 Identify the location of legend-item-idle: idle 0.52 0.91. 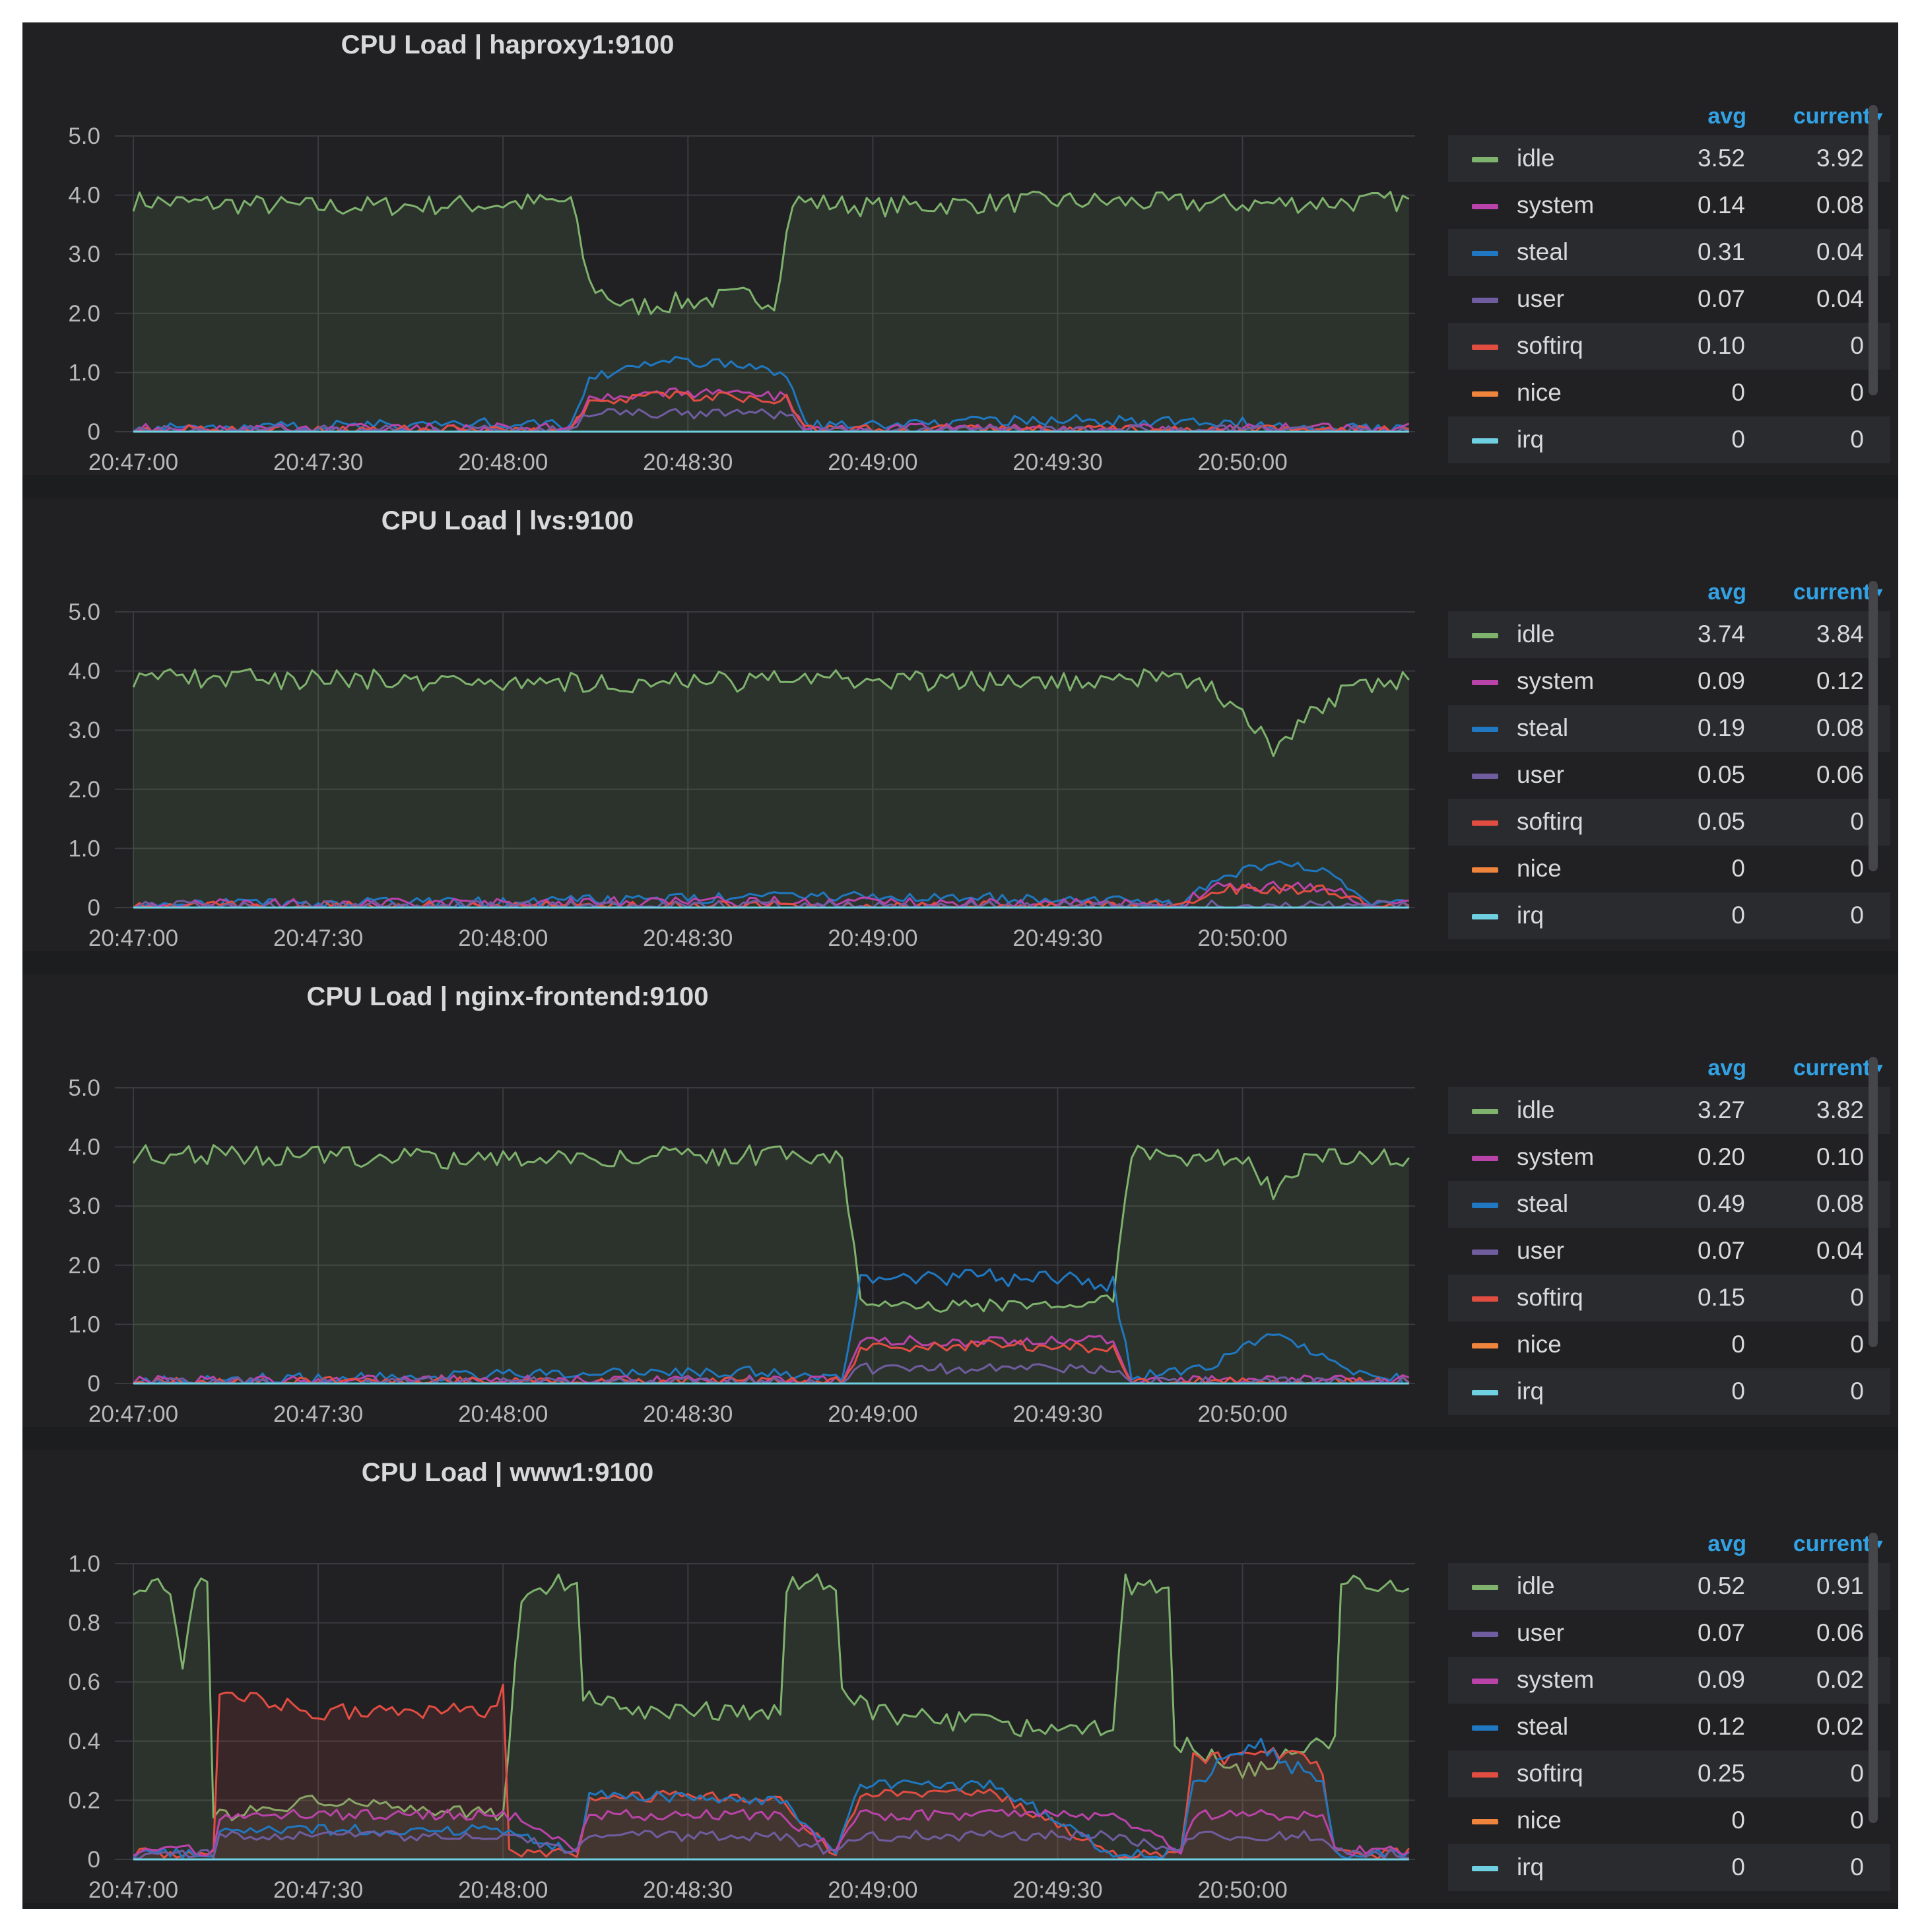
(1669, 1586).